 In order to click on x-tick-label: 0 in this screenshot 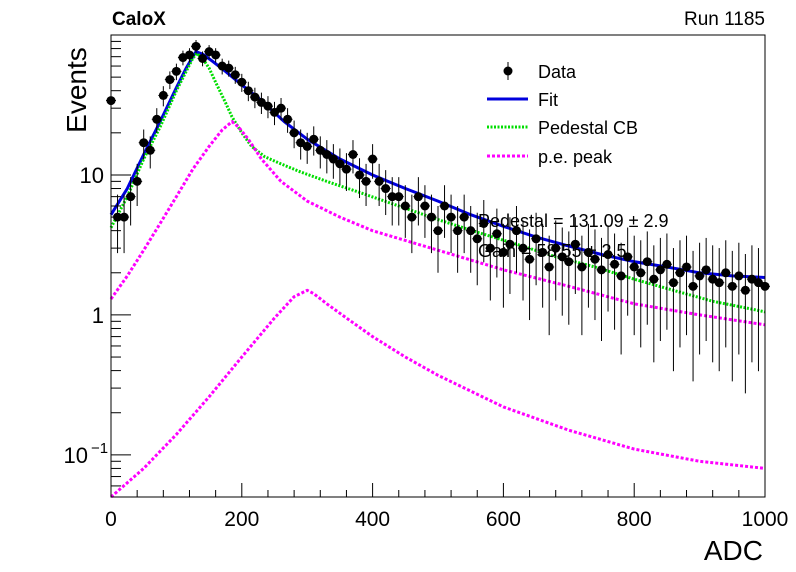, I will do `click(111, 519)`.